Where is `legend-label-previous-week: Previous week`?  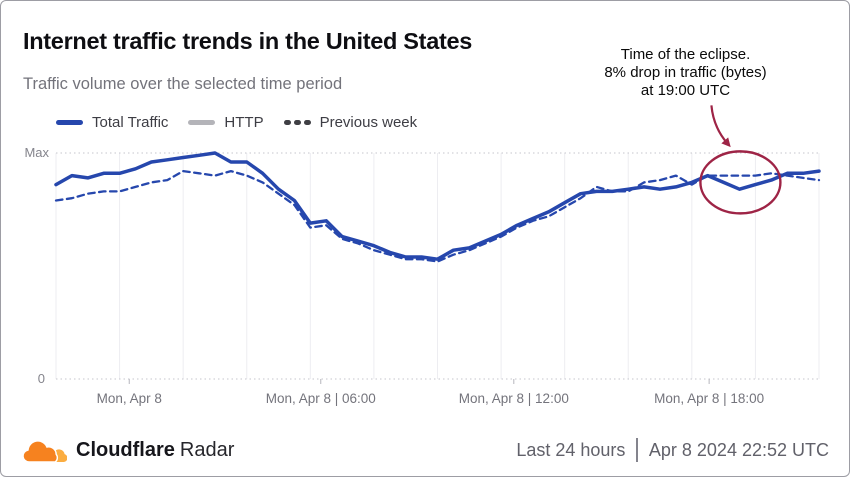
legend-label-previous-week: Previous week is located at coordinates (368, 122).